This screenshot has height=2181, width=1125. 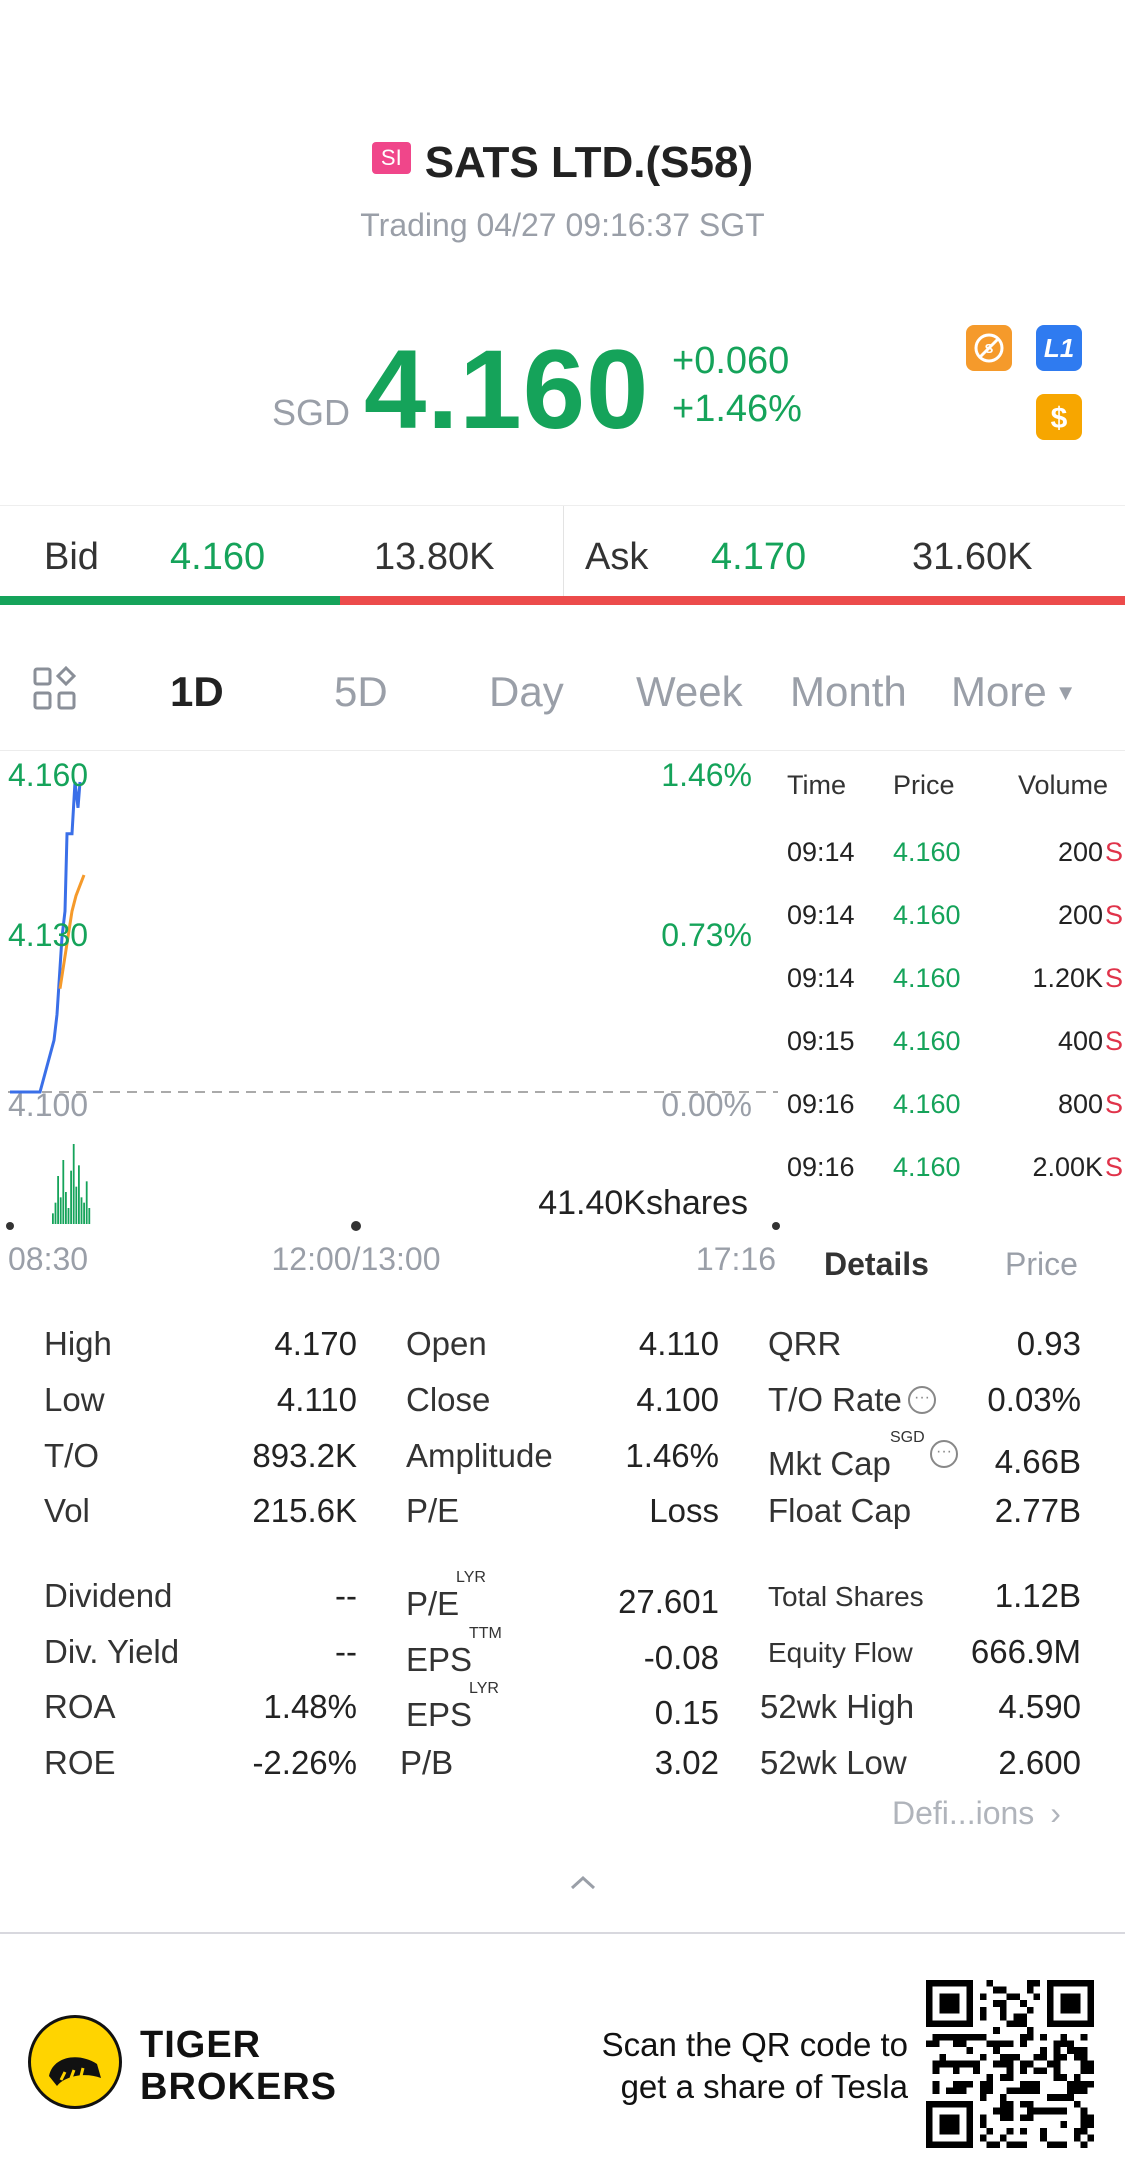 I want to click on stat-value: 0.03%, so click(x=1034, y=1399).